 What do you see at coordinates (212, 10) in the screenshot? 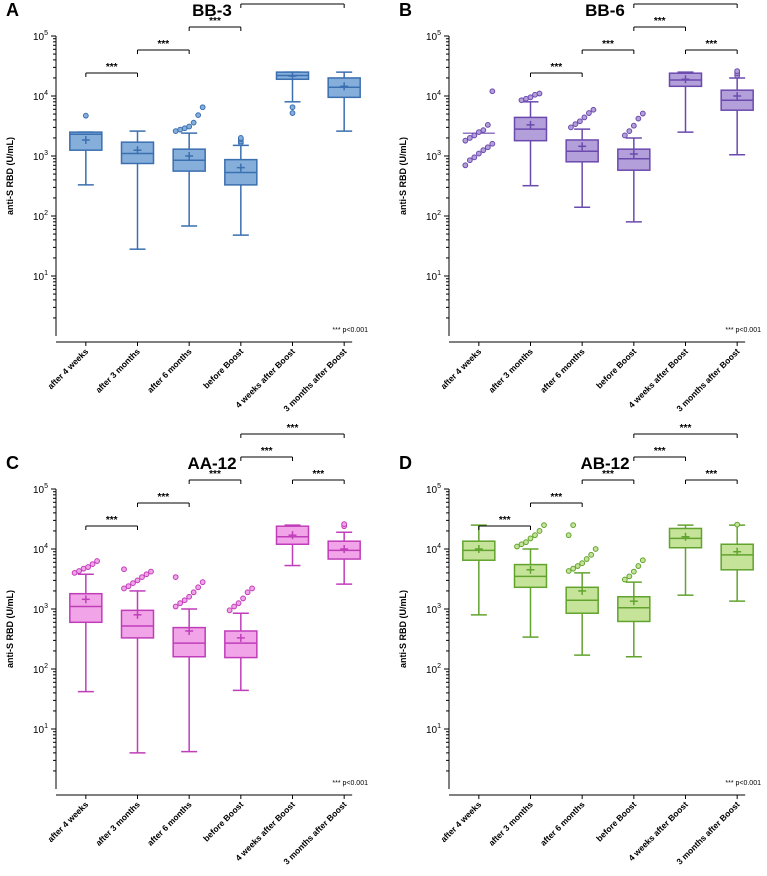
I see `panel-title: BB-3` at bounding box center [212, 10].